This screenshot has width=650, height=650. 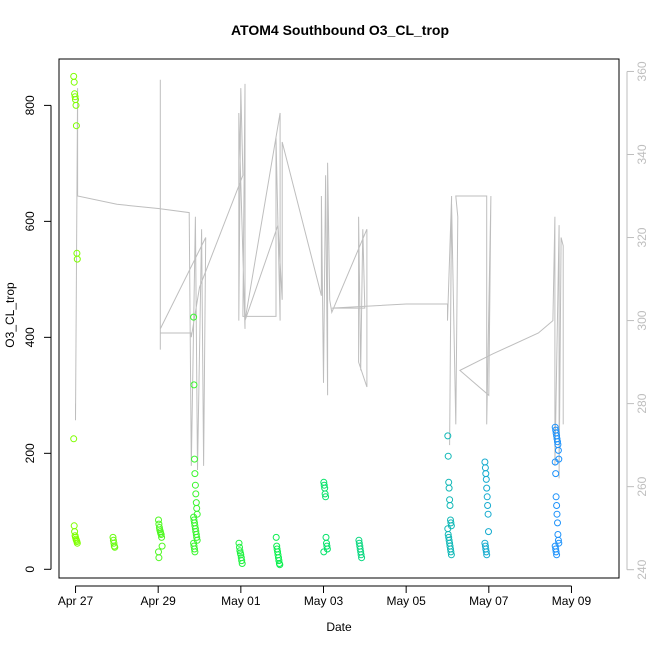 I want to click on y-tick-label: 600, so click(x=30, y=221).